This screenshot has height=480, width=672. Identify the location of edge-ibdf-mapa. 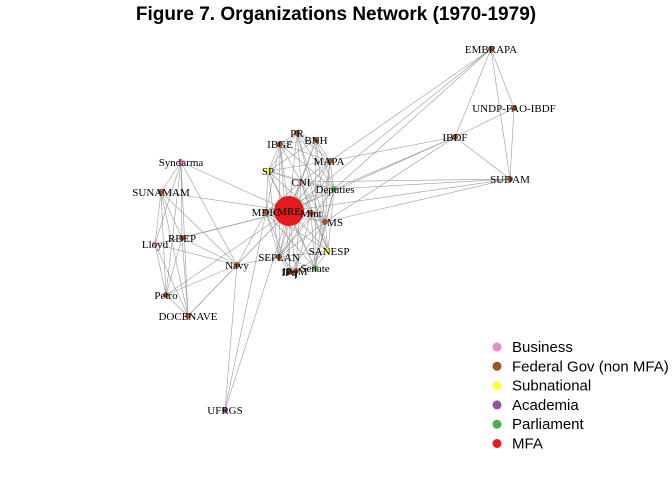
(392, 149).